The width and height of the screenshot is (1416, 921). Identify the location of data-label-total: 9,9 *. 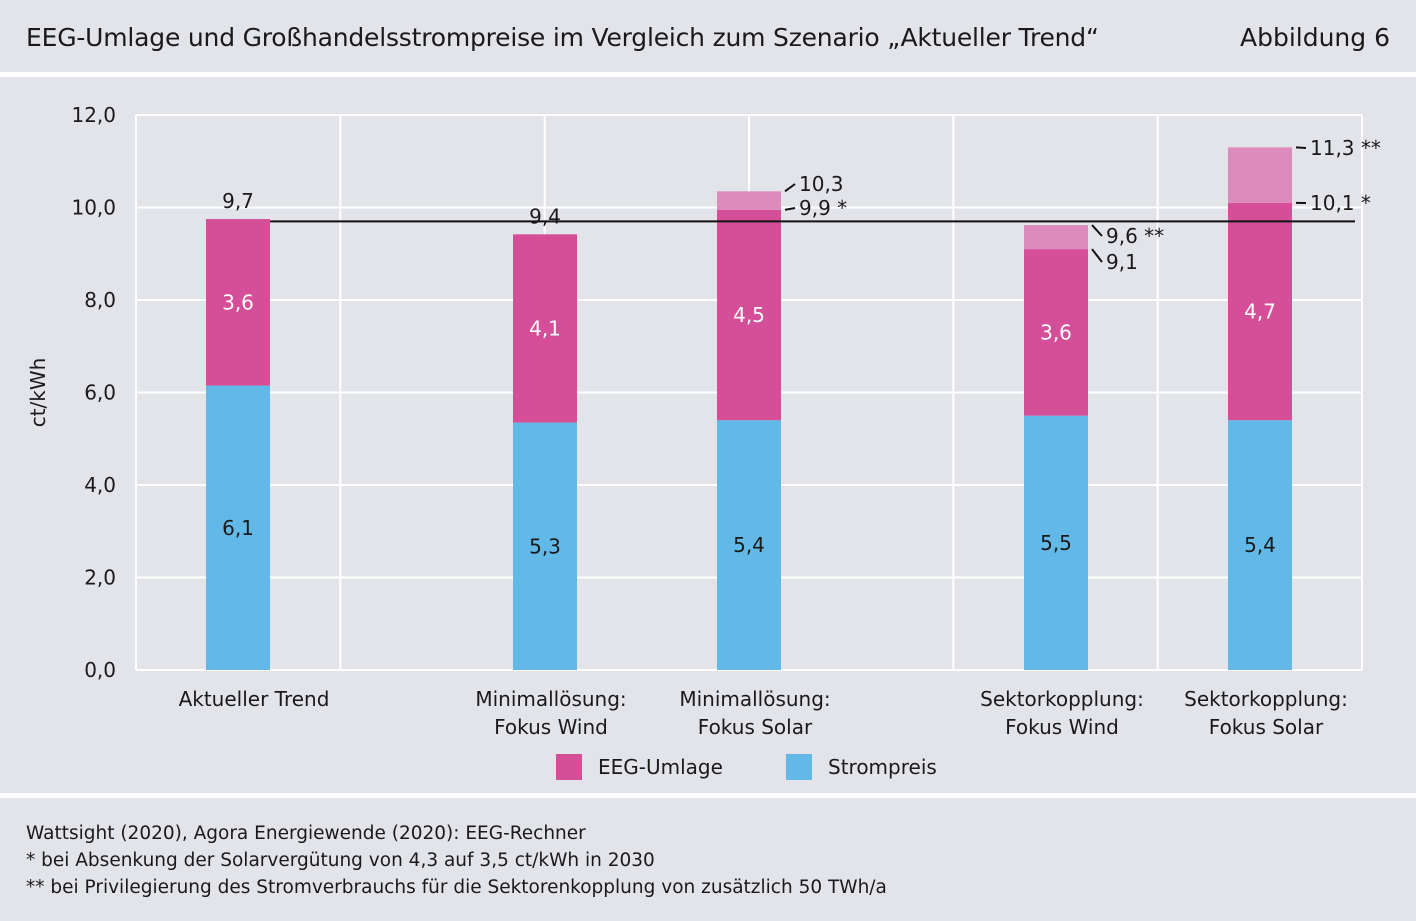
(823, 208).